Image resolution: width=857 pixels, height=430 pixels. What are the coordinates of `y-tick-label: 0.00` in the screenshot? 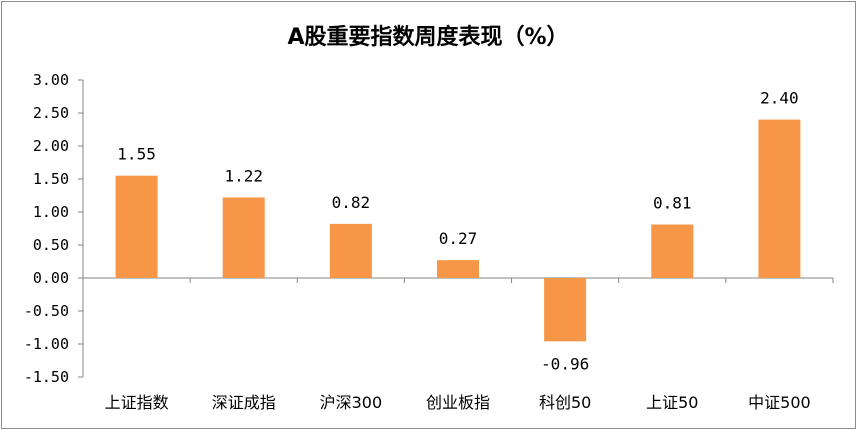 It's located at (51, 278).